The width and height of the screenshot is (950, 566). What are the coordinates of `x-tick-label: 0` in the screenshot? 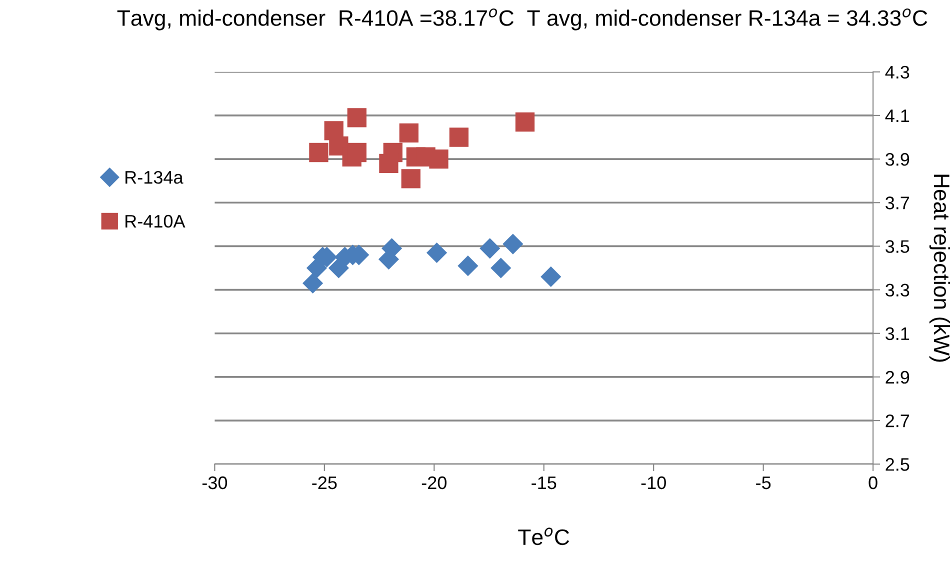 It's located at (873, 483).